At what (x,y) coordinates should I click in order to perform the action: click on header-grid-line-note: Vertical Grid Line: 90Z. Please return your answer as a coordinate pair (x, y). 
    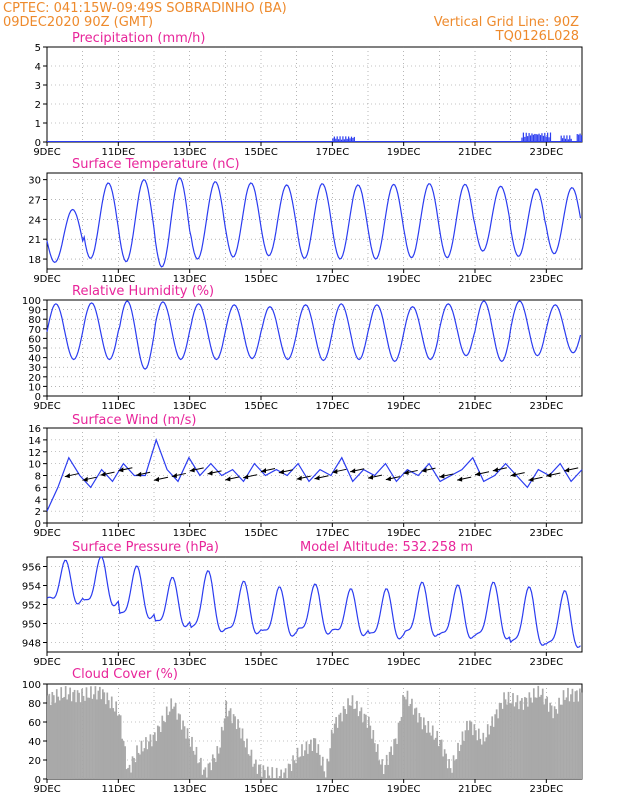
    Looking at the image, I should click on (506, 22).